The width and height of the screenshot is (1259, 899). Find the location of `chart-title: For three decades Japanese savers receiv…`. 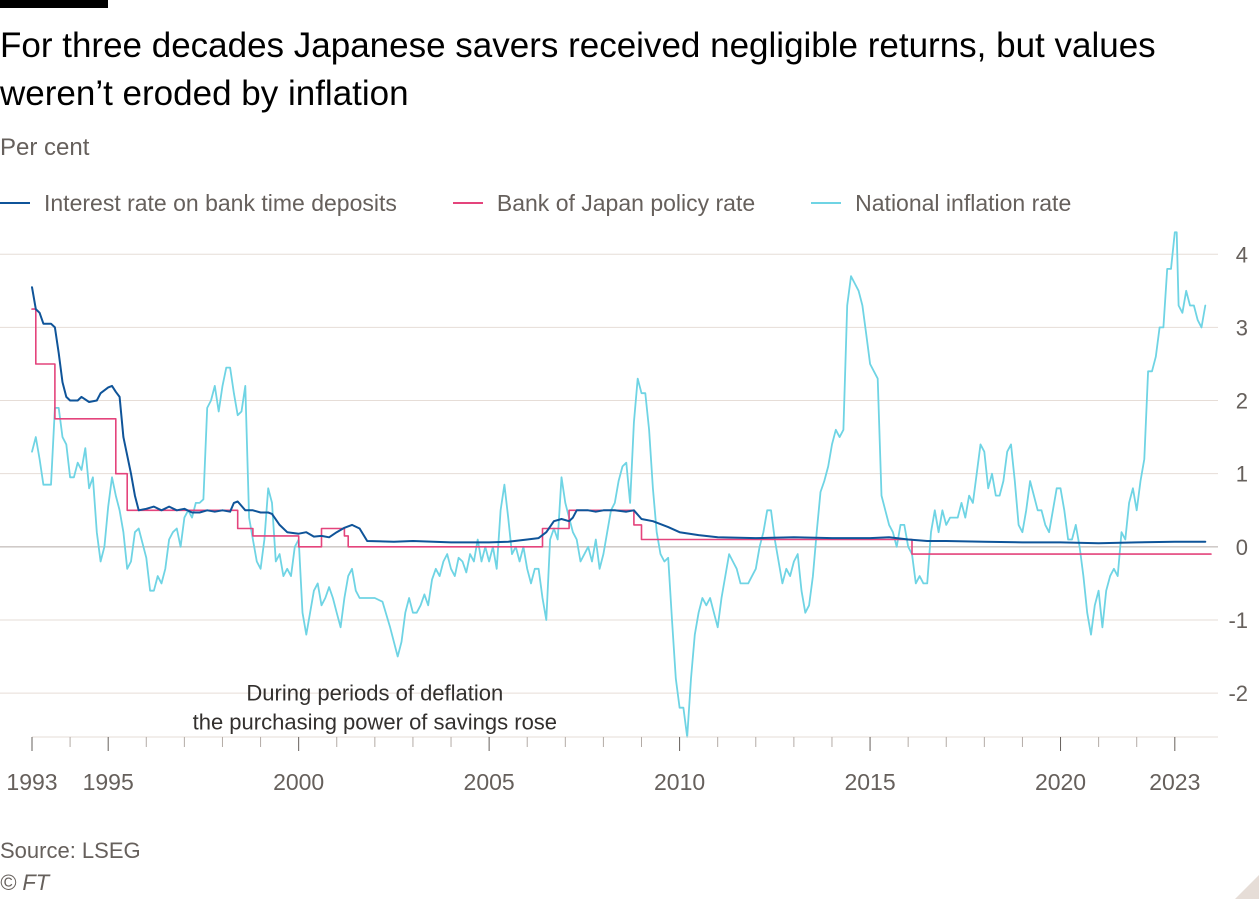

chart-title: For three decades Japanese savers receiv… is located at coordinates (578, 69).